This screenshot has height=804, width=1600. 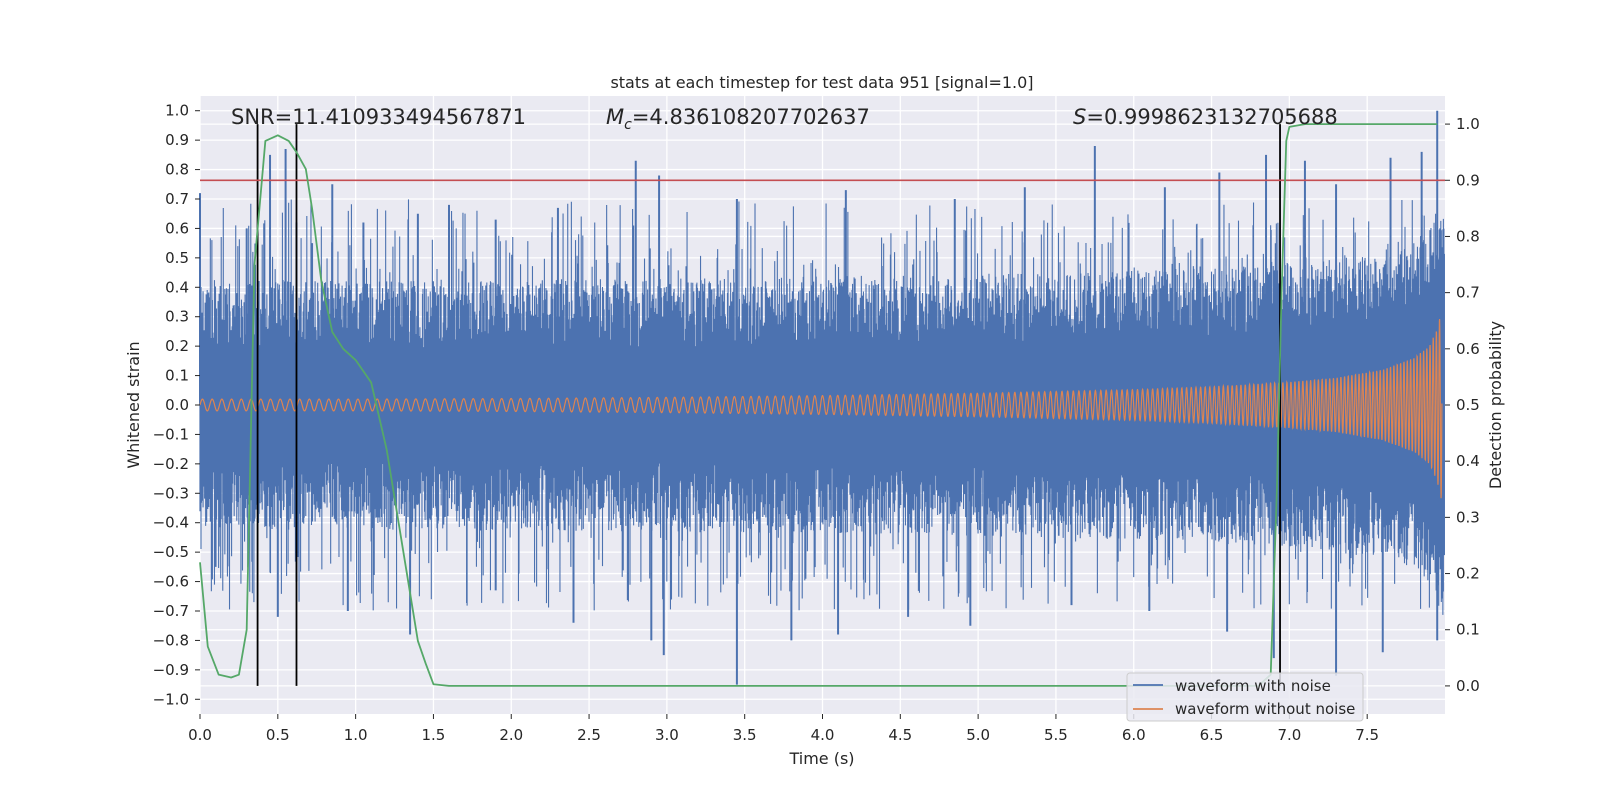 I want to click on y-tick-label-17: −0.7, so click(x=171, y=611).